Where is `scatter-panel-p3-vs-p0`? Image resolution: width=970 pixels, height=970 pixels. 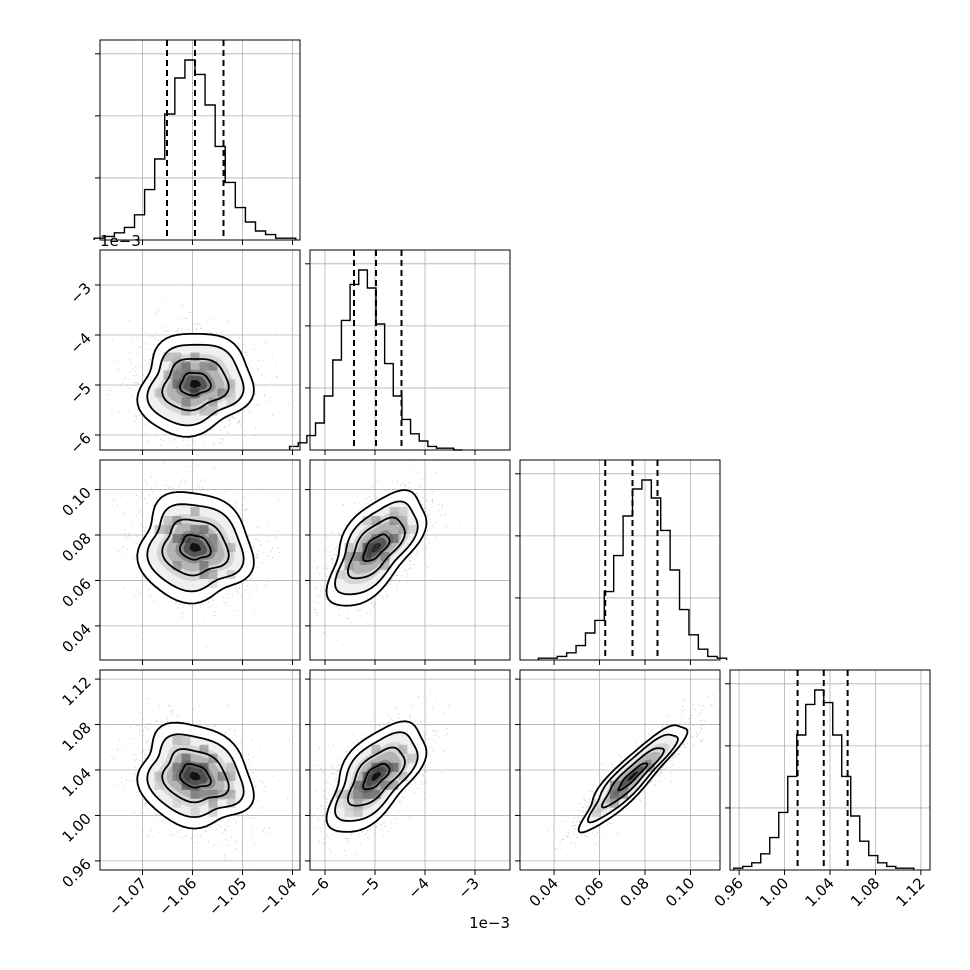
scatter-panel-p3-vs-p0 is located at coordinates (200, 770).